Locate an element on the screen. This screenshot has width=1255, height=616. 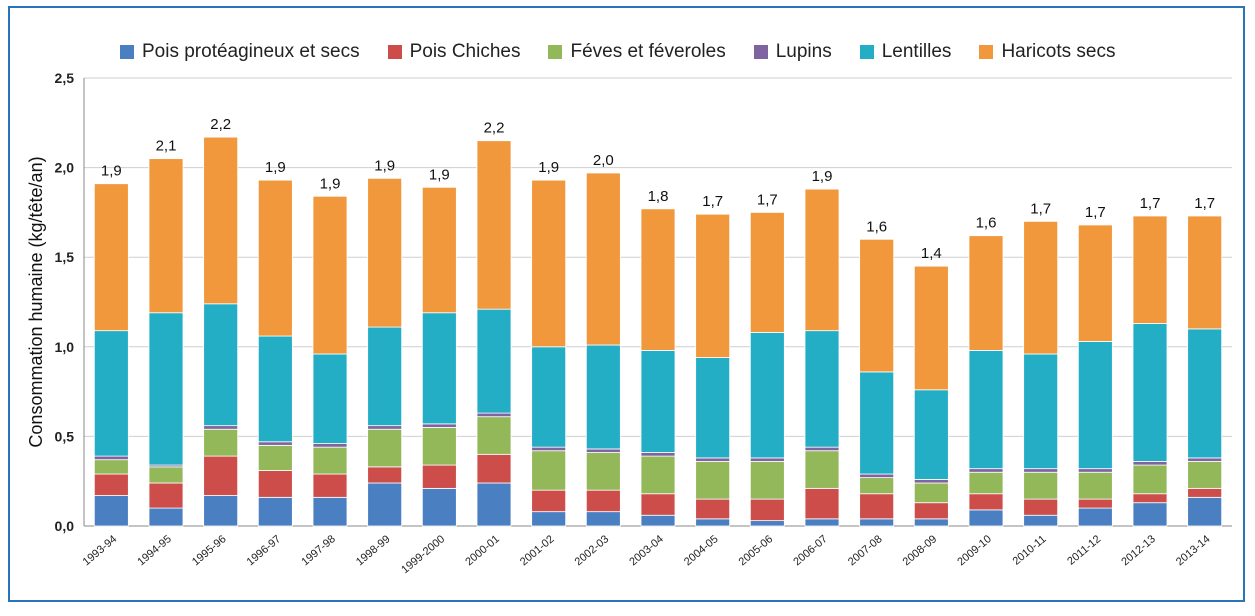
x-tick-label: 2000-01 is located at coordinates (482, 550).